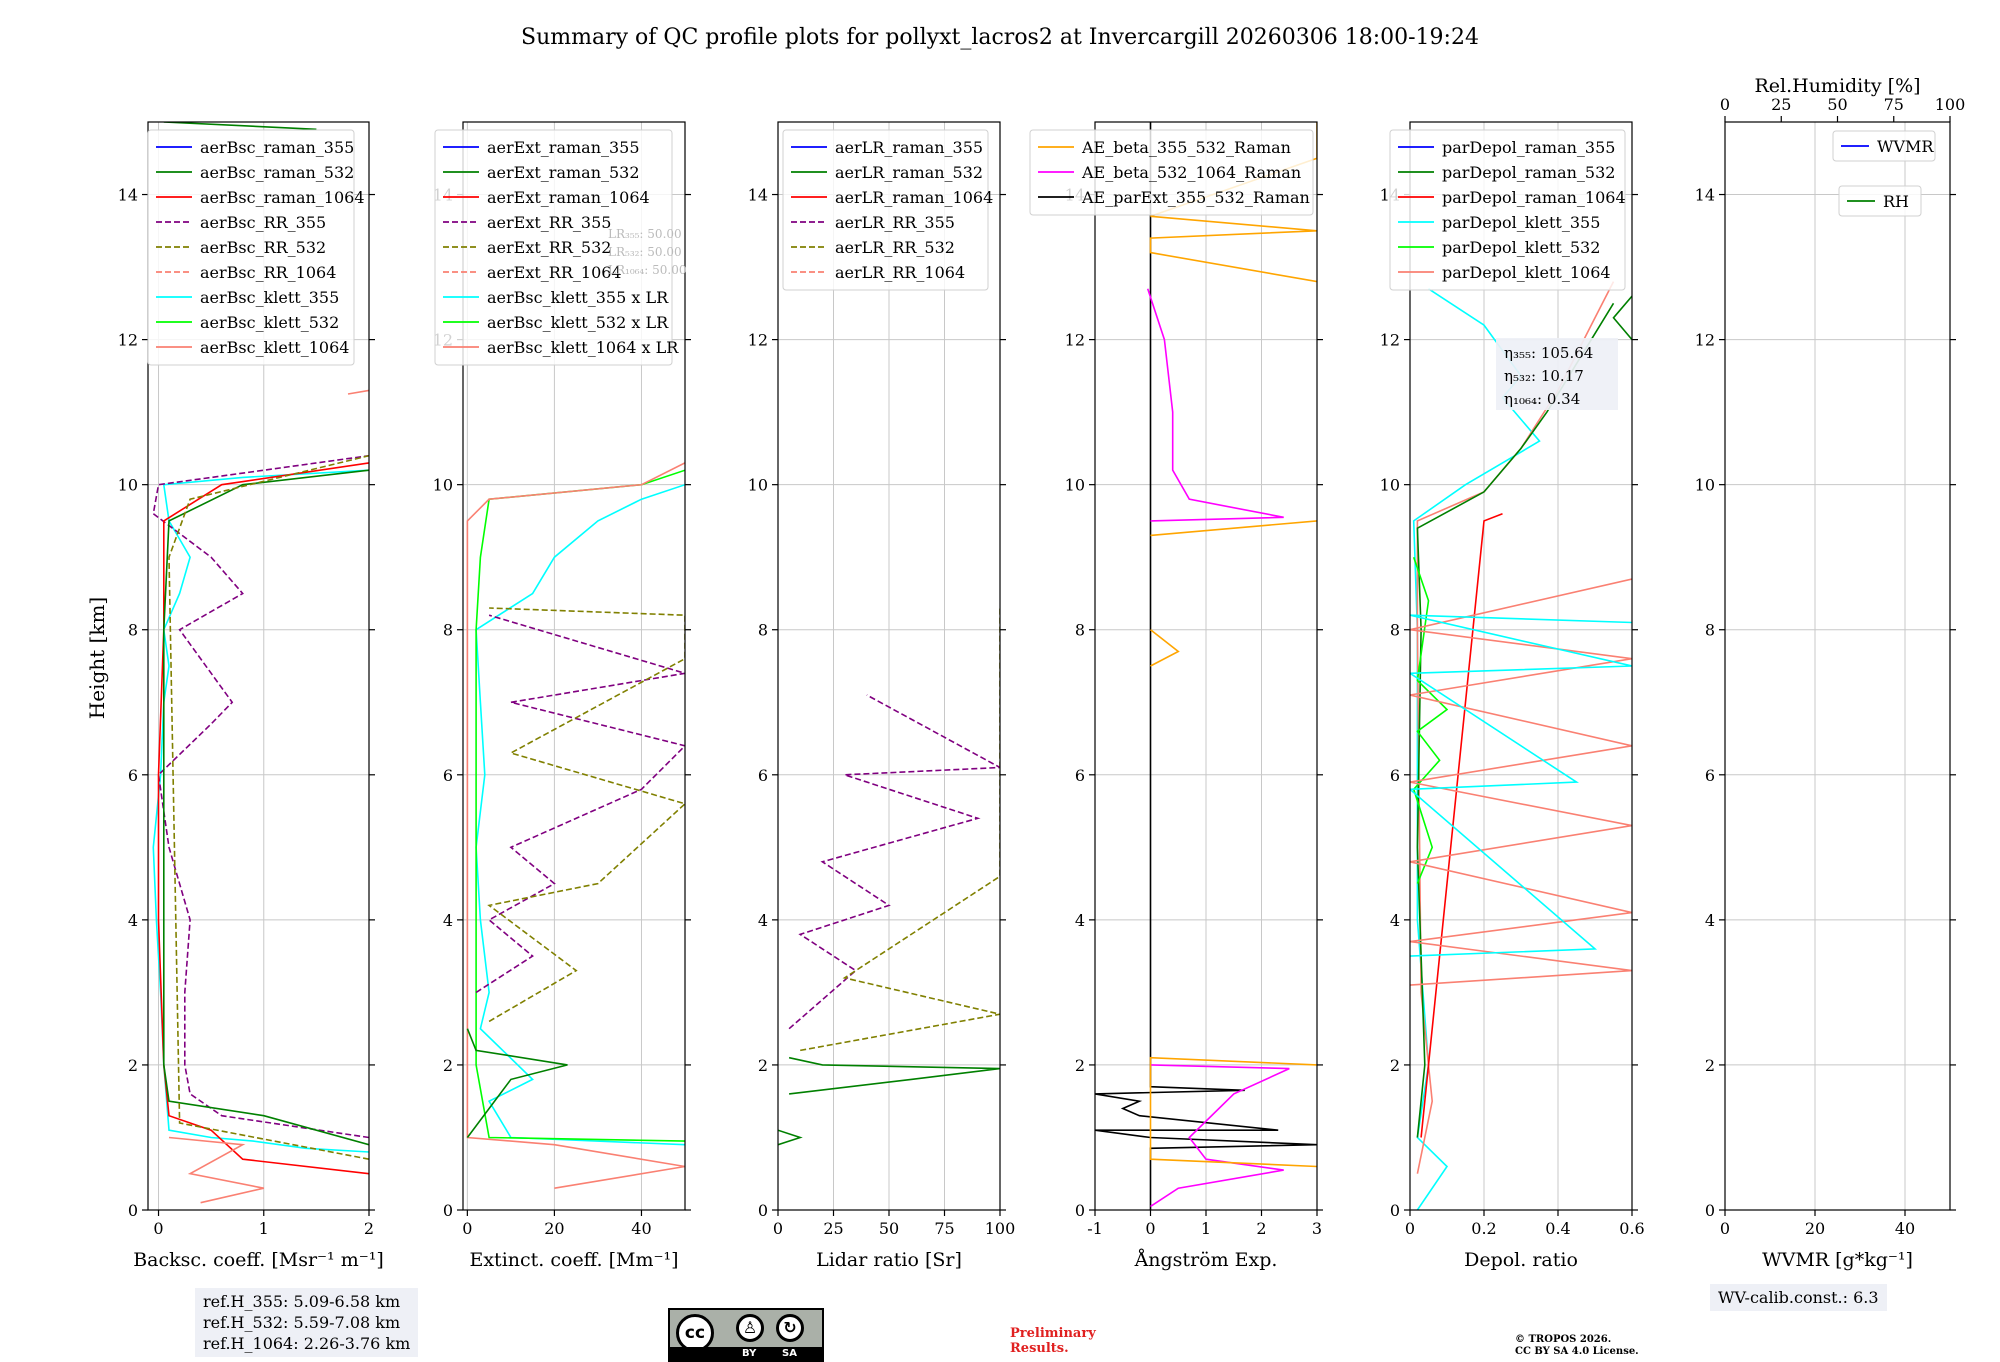  What do you see at coordinates (1798, 1297) in the screenshot?
I see `wv-calib-box: WV-calib.const.: 6.3` at bounding box center [1798, 1297].